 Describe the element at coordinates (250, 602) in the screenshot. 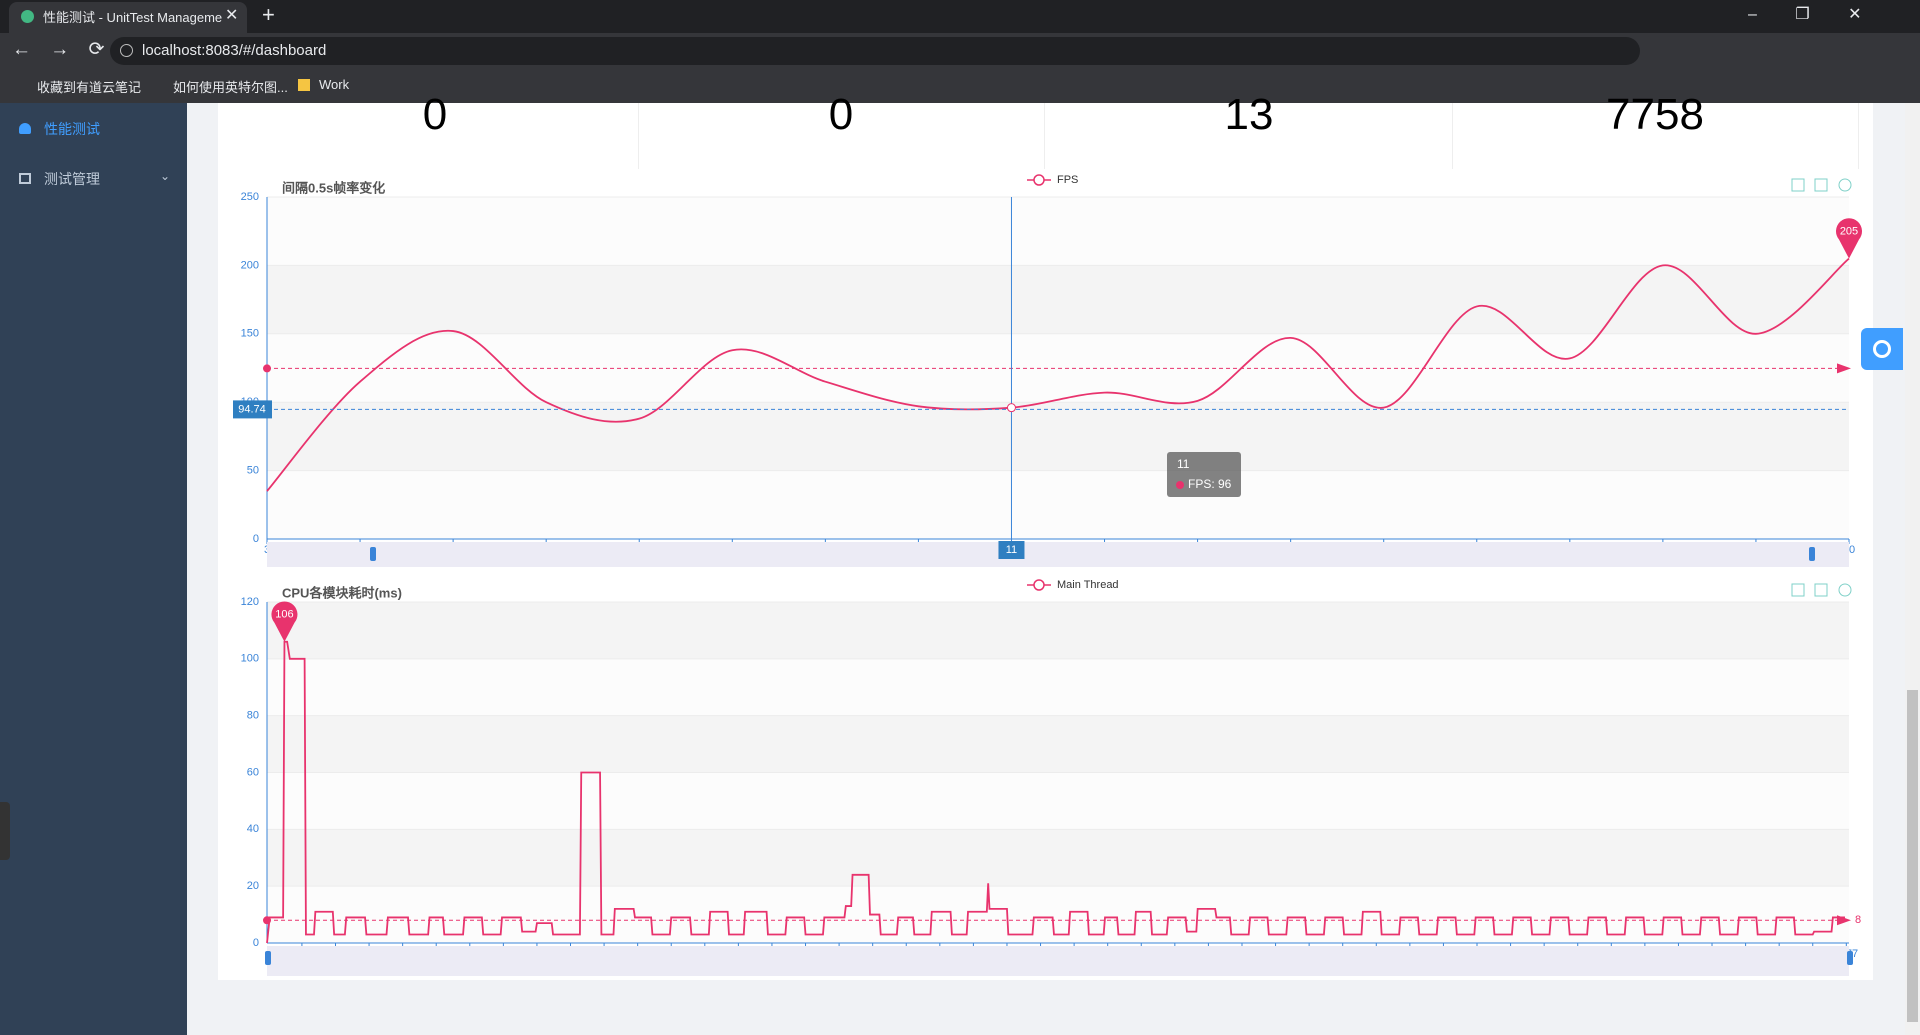

I see `y-tick-label: 120` at that location.